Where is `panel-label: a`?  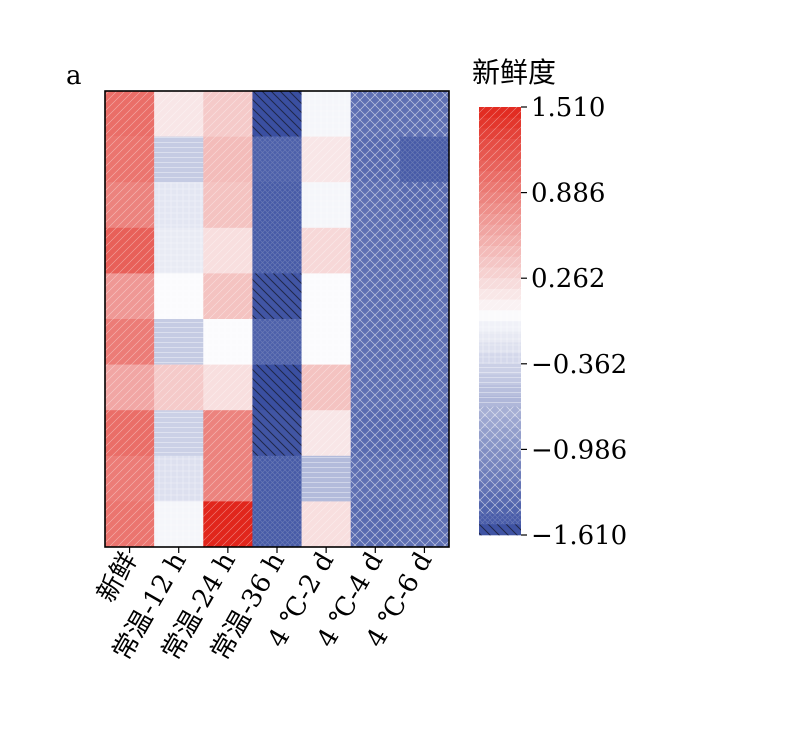 panel-label: a is located at coordinates (74, 76).